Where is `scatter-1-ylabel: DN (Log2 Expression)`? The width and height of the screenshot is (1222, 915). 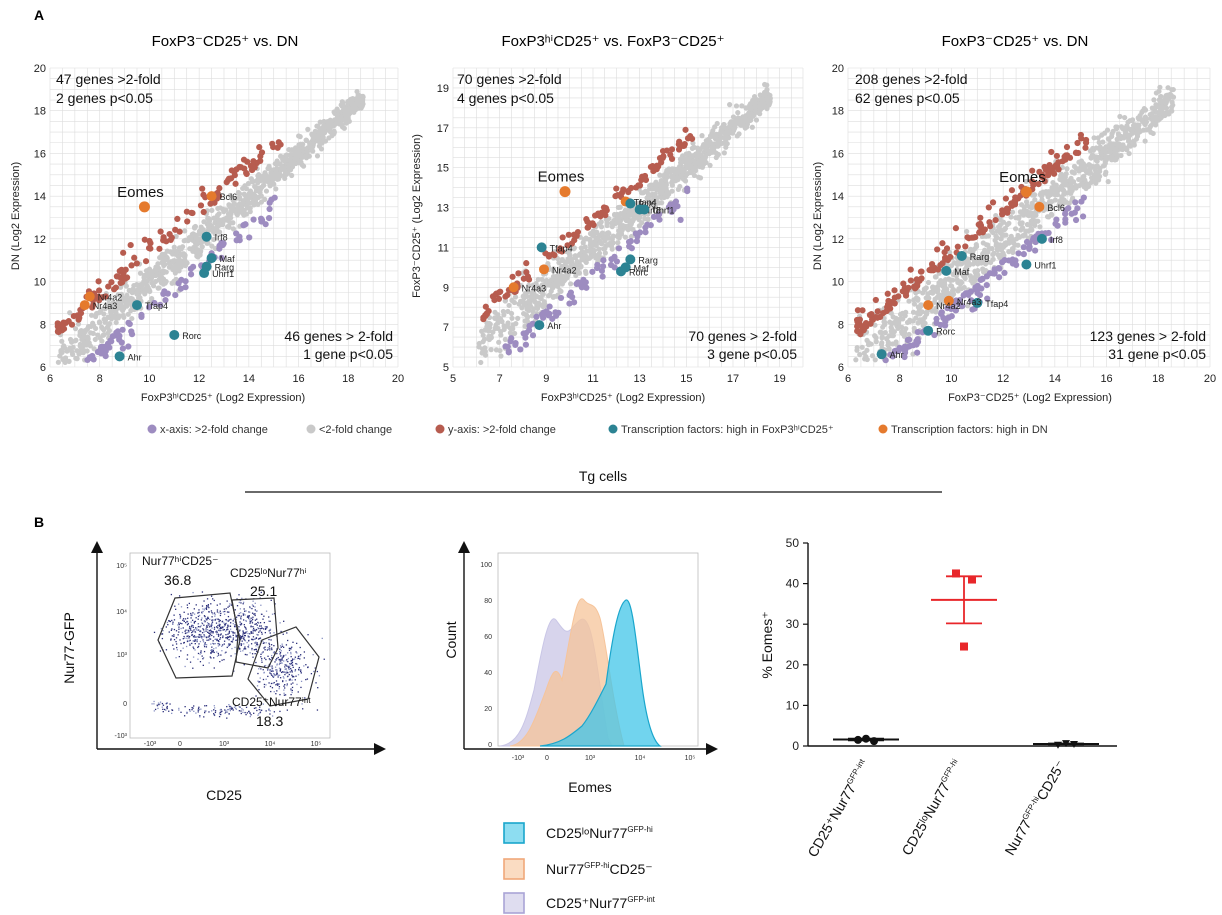 scatter-1-ylabel: DN (Log2 Expression) is located at coordinates (16, 216).